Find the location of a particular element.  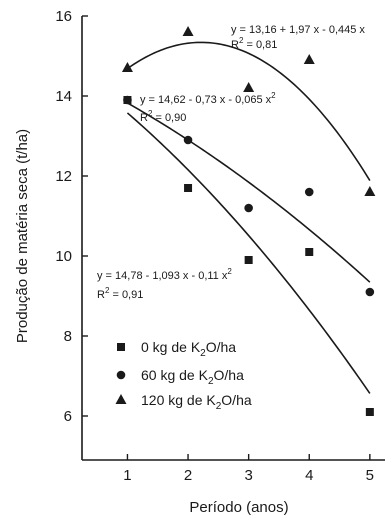

legend-label-part: 120 kg de K is located at coordinates (178, 400).